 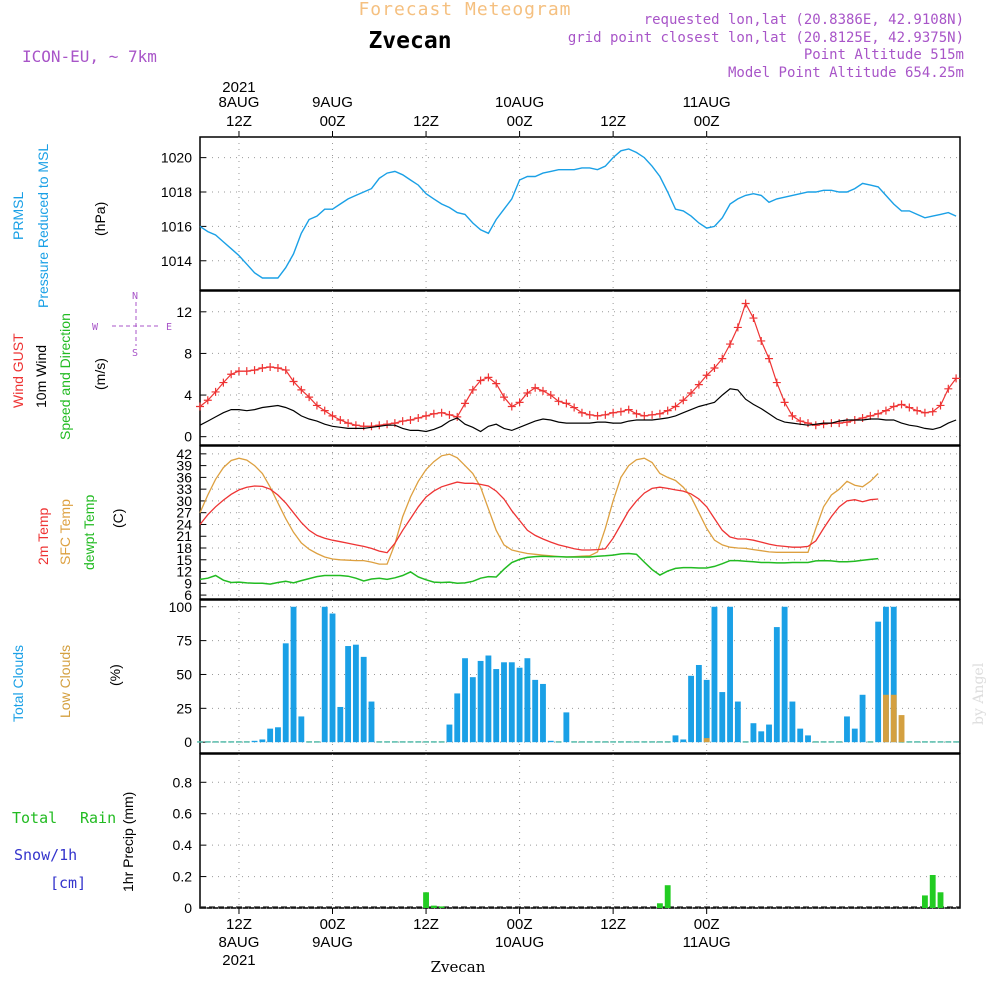 I want to click on top-time-label: 00Z, so click(x=333, y=121).